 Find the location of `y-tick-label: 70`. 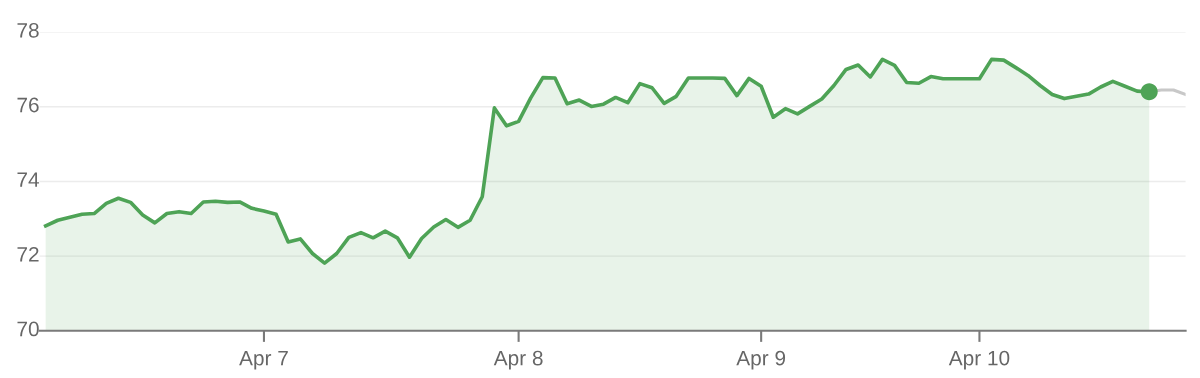

y-tick-label: 70 is located at coordinates (28, 329).